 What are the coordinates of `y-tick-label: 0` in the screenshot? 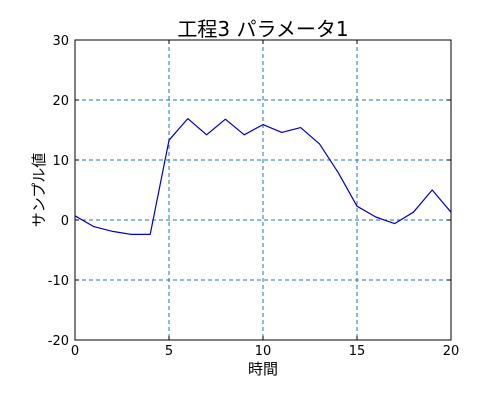 It's located at (65, 221).